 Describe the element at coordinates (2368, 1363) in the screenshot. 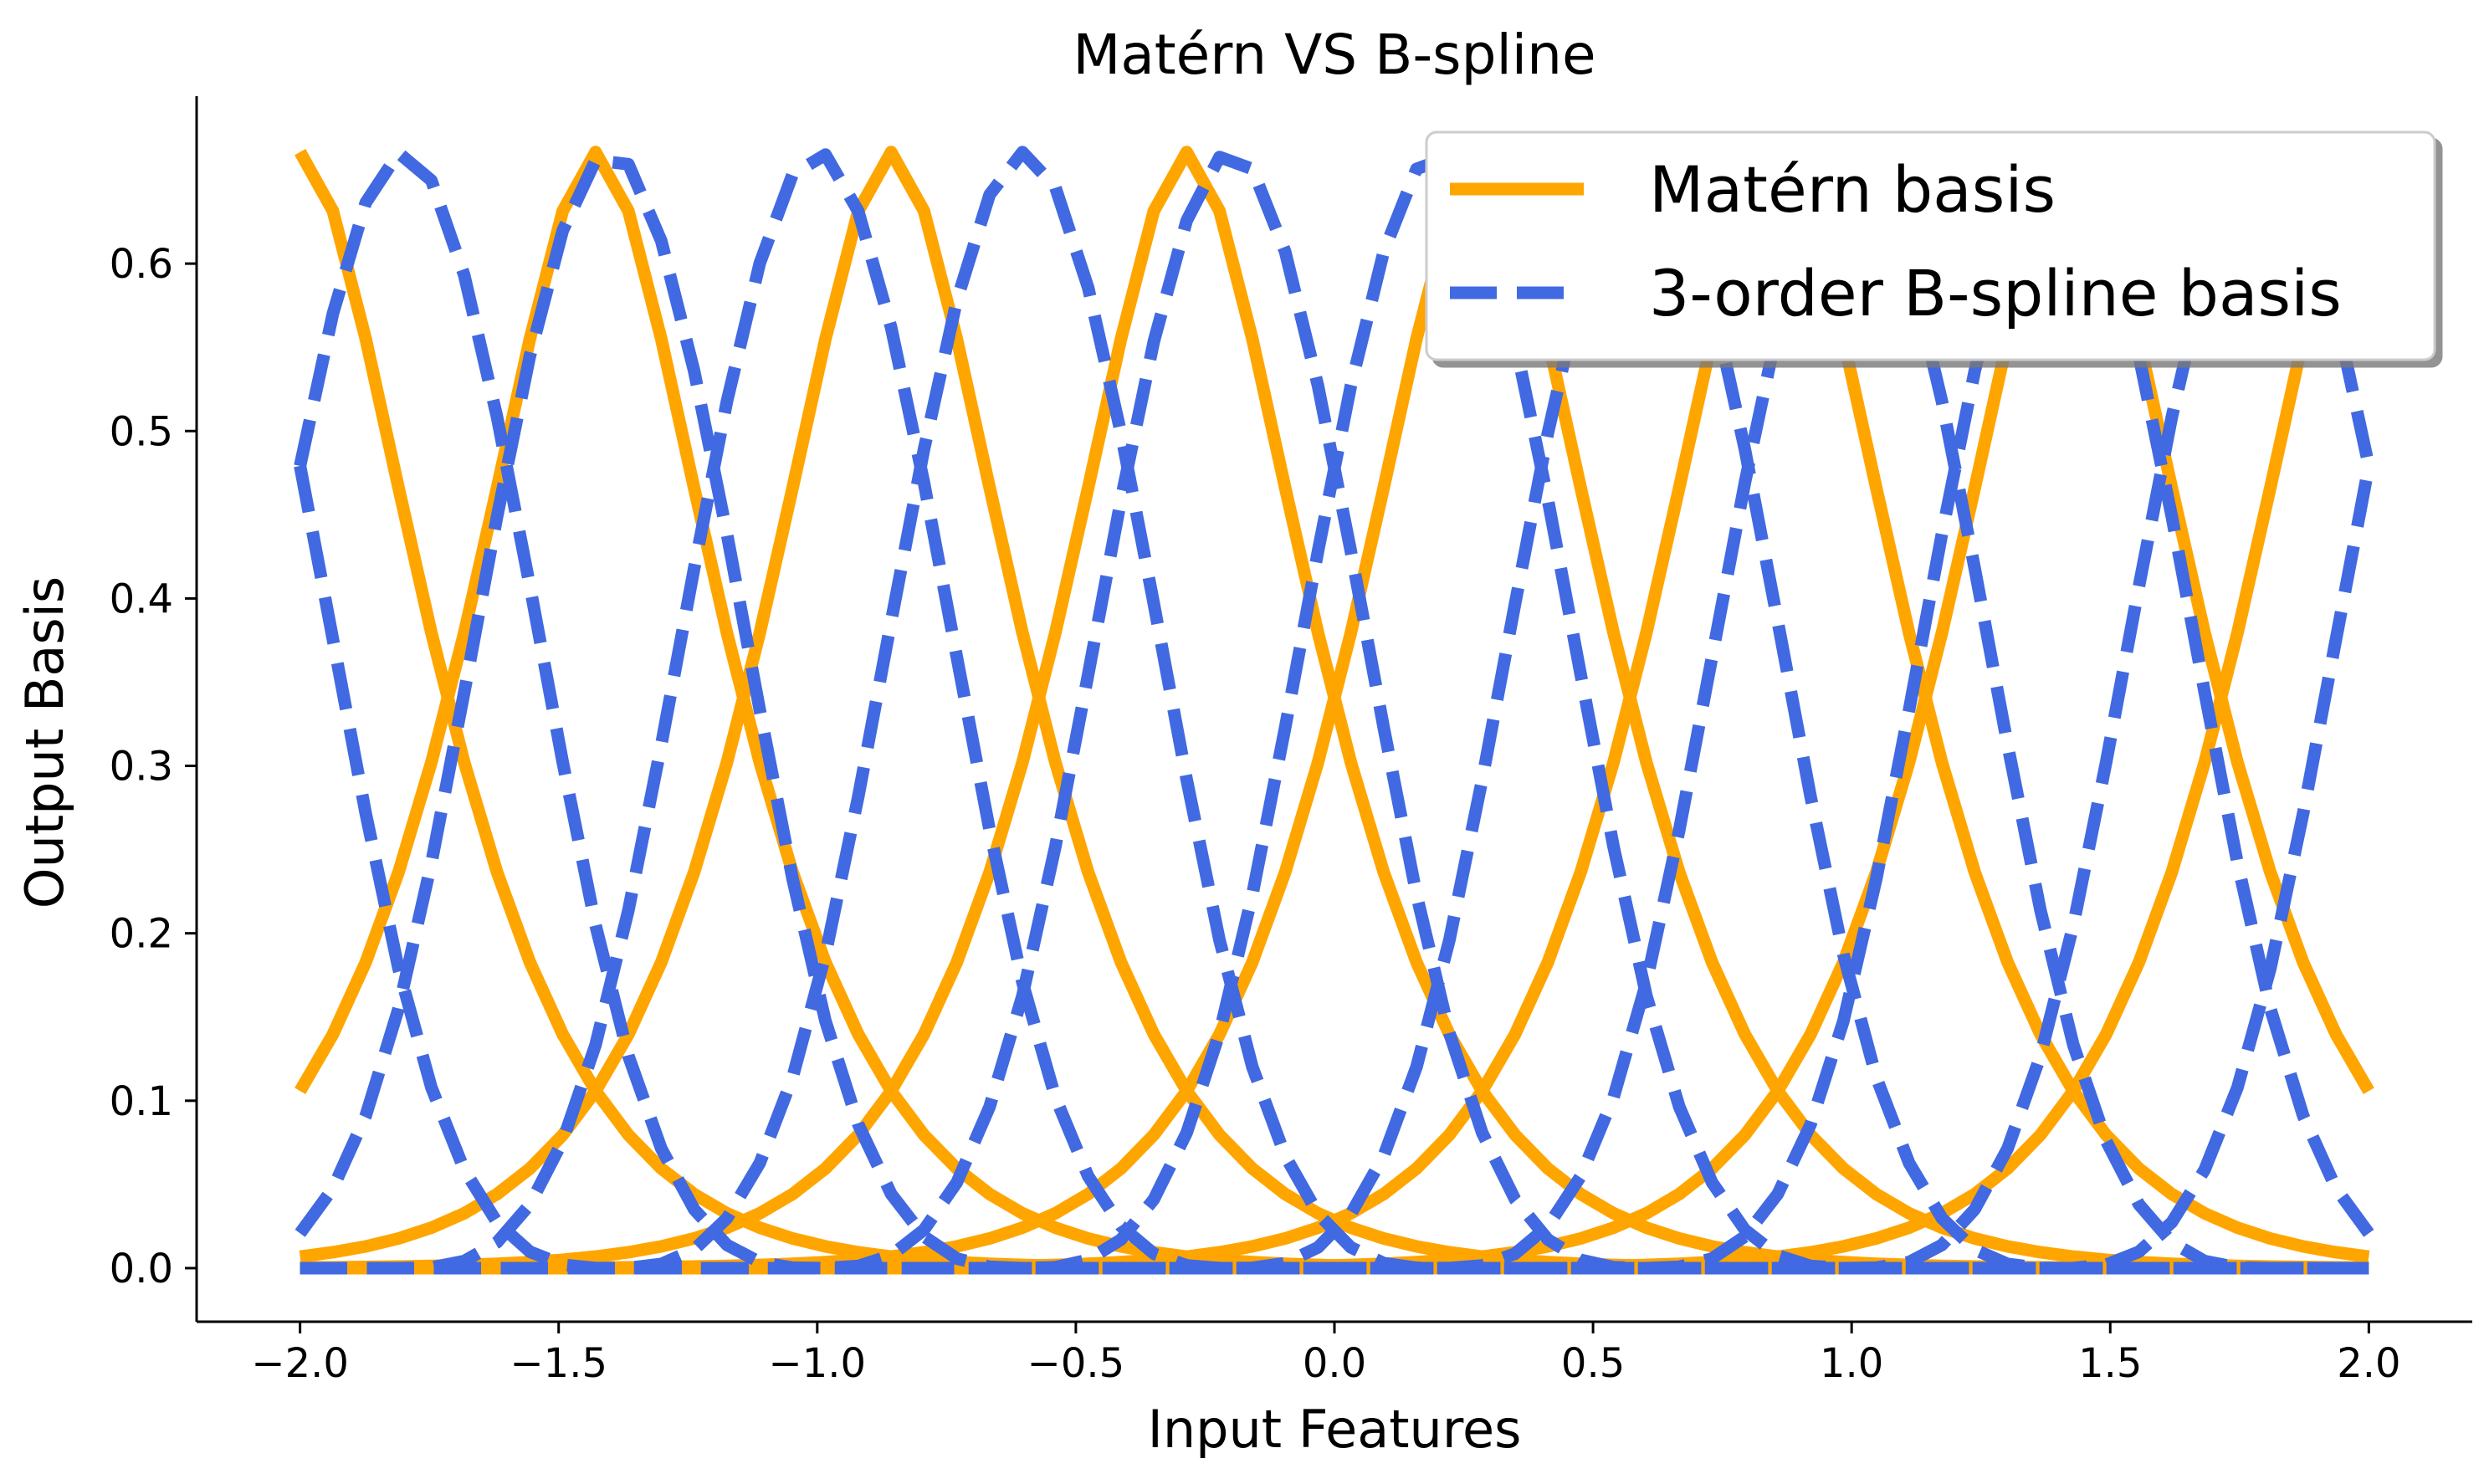

I see `x-tick-label: 2.0` at that location.